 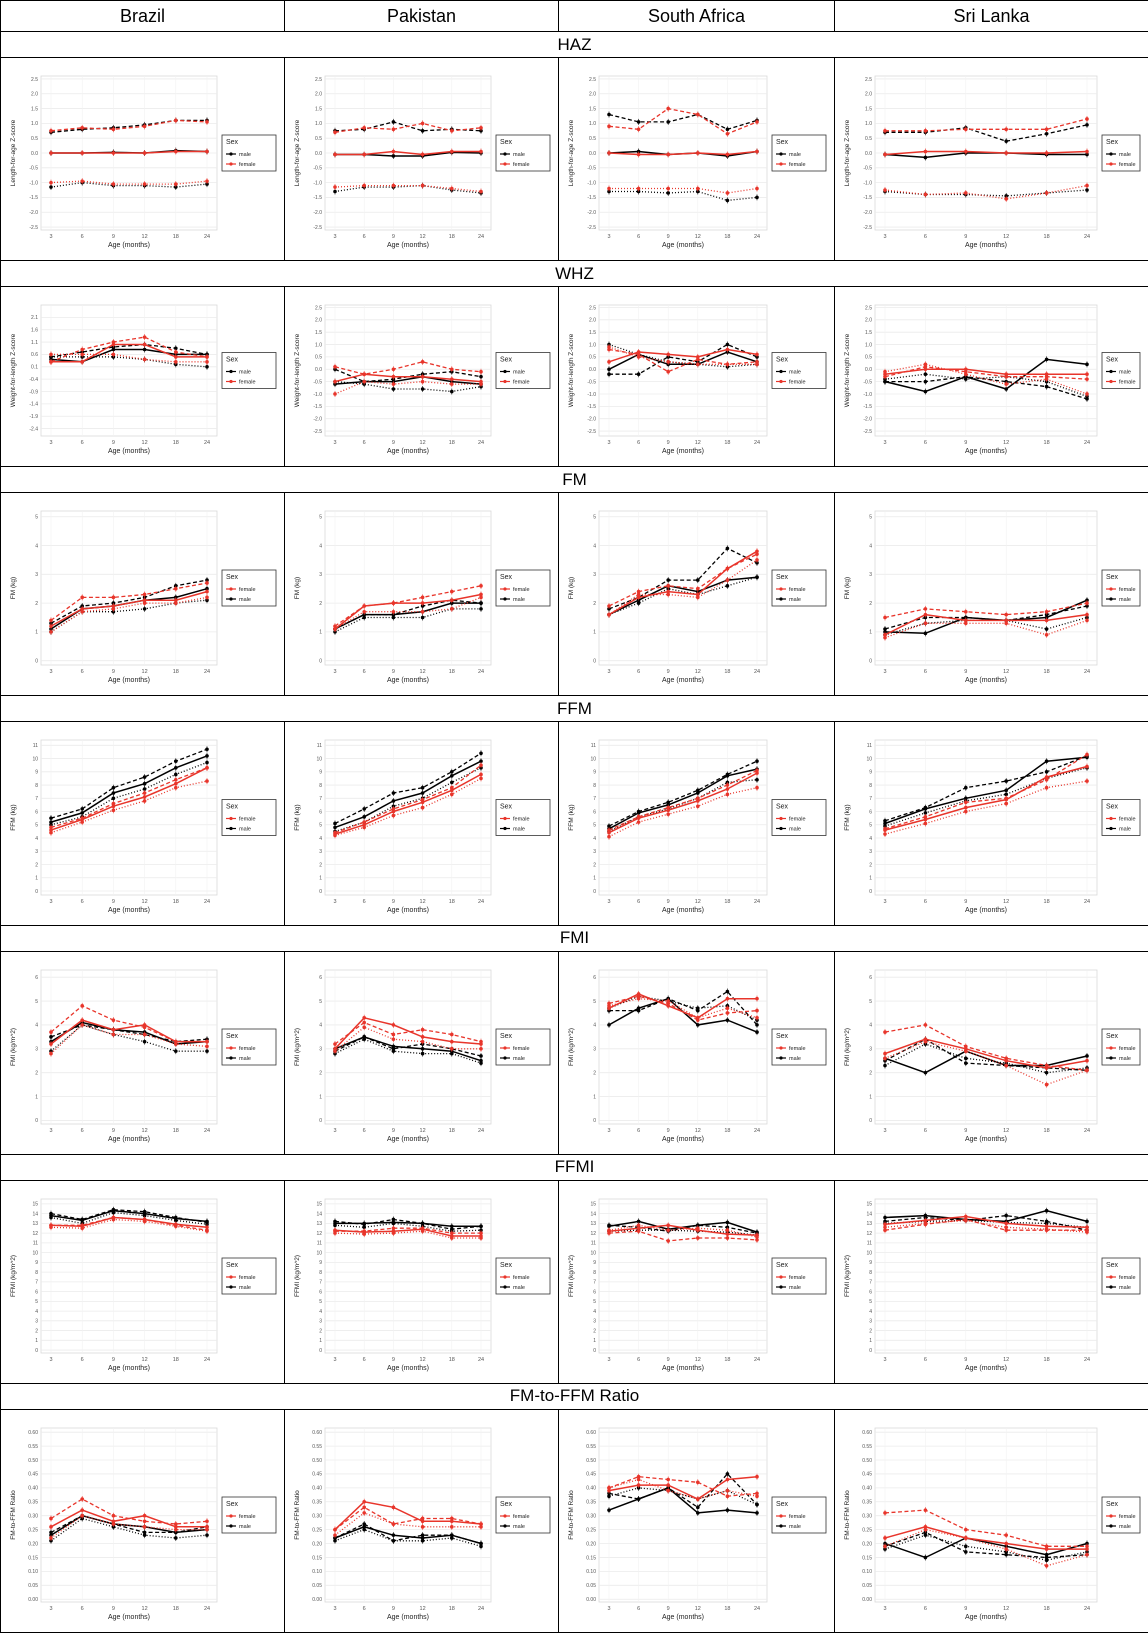 What do you see at coordinates (847, 1047) in the screenshot?
I see `y-axis-label: FMI (kg/m^2)` at bounding box center [847, 1047].